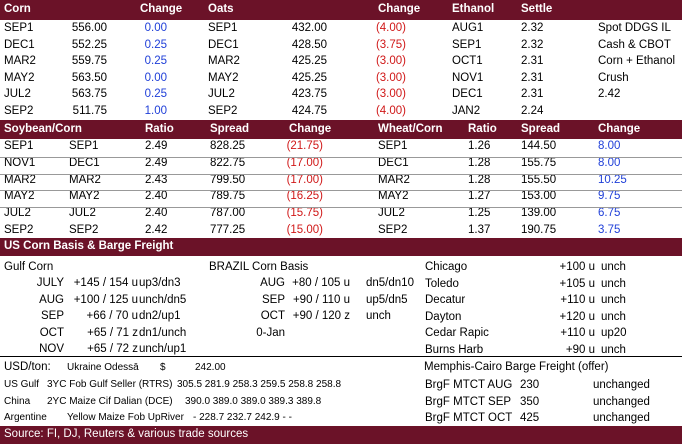 This screenshot has height=444, width=682. I want to click on barge-value: 230, so click(530, 385).